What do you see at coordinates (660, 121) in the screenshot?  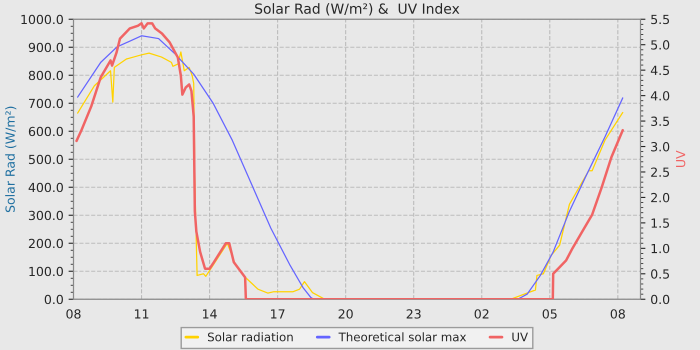 I see `y2-tick-label: 3.5` at bounding box center [660, 121].